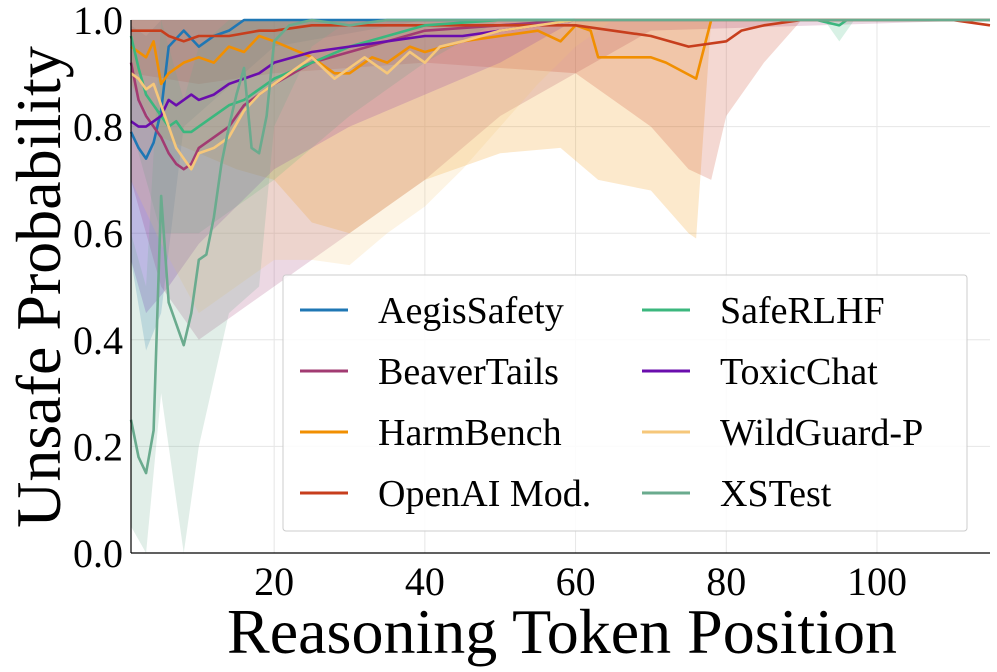 This screenshot has height=672, width=997. Describe the element at coordinates (98, 340) in the screenshot. I see `y-tick-label: 0.4` at that location.